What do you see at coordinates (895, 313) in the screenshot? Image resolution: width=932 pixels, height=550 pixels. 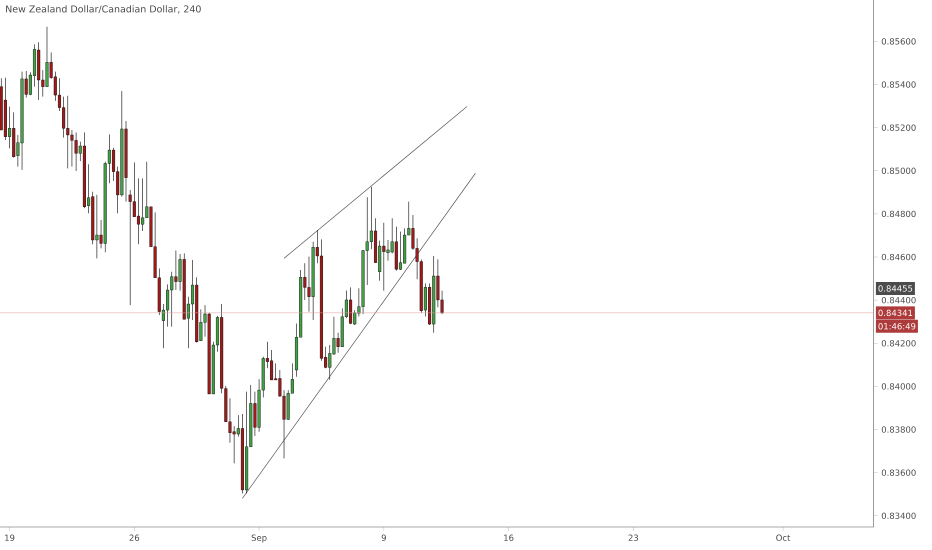 I see `ref-line-label: 0.84341` at bounding box center [895, 313].